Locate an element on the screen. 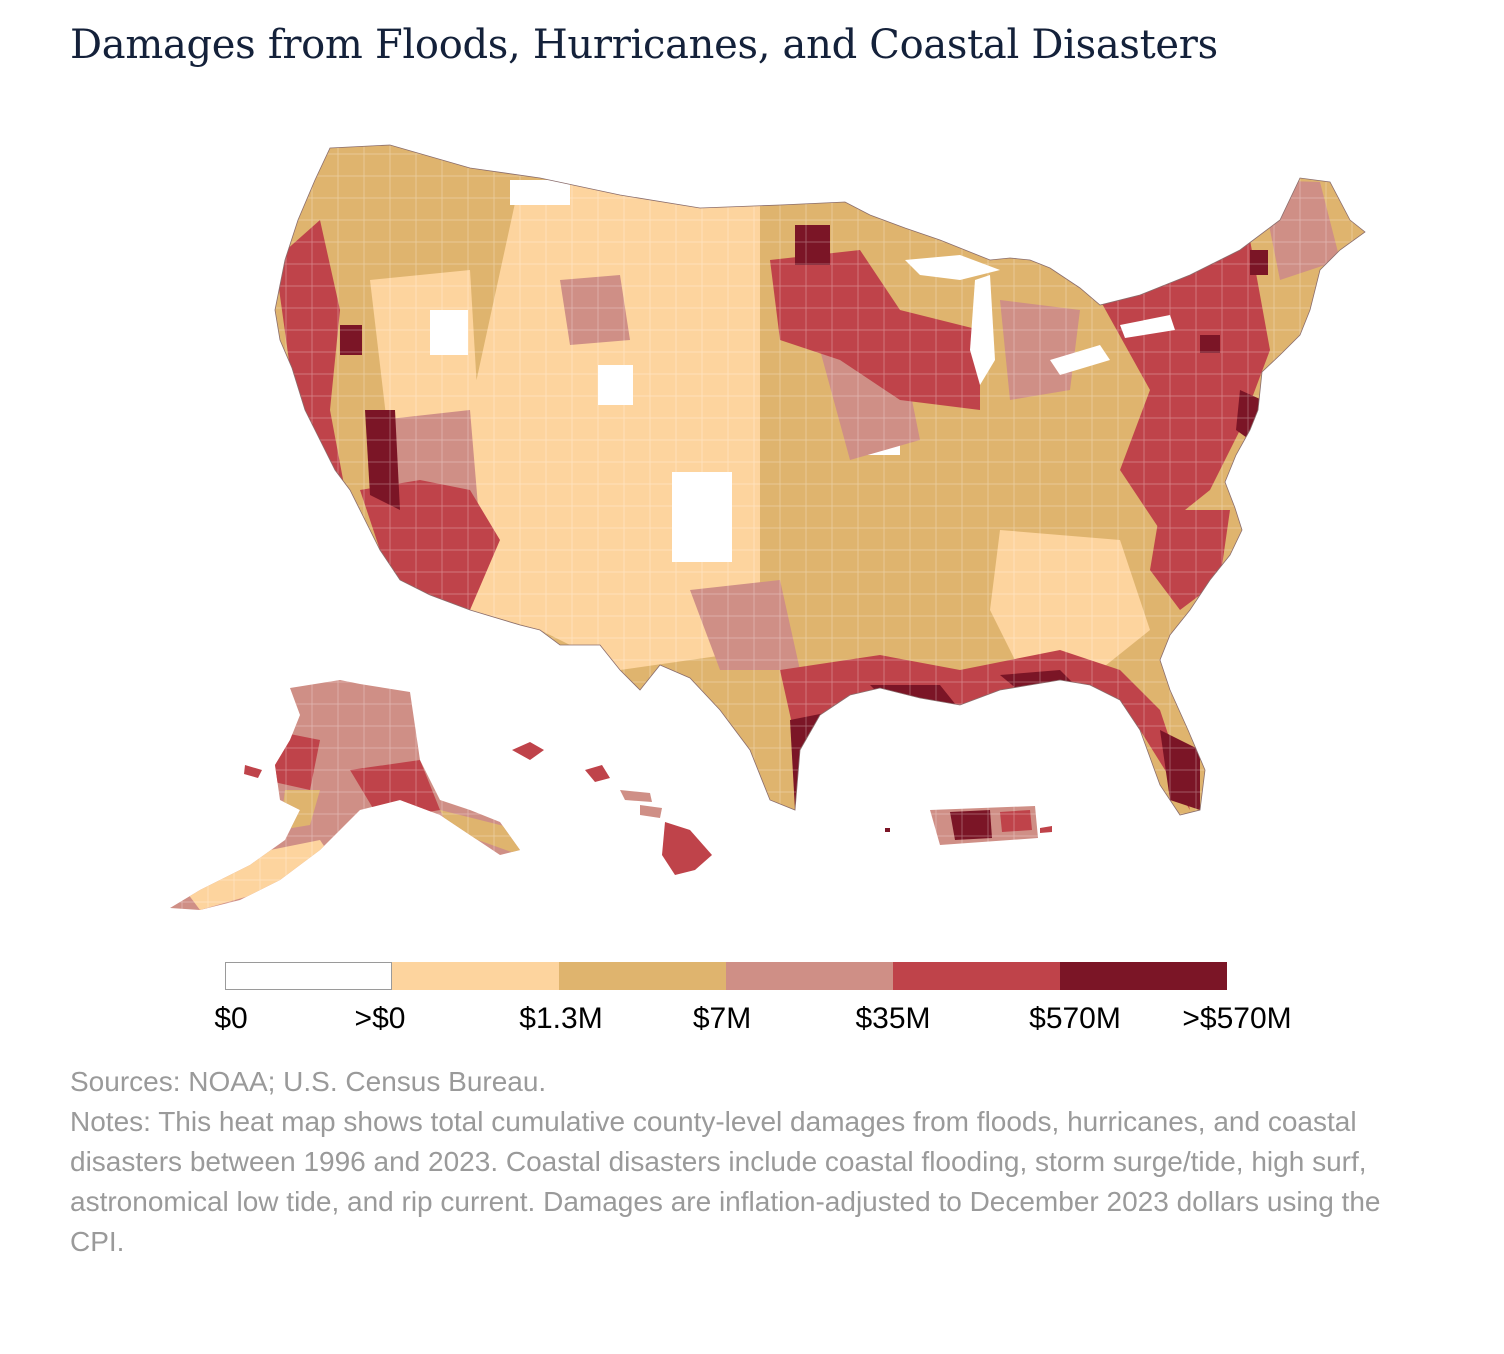 This screenshot has height=1354, width=1504. hawaii-region is located at coordinates (612, 808).